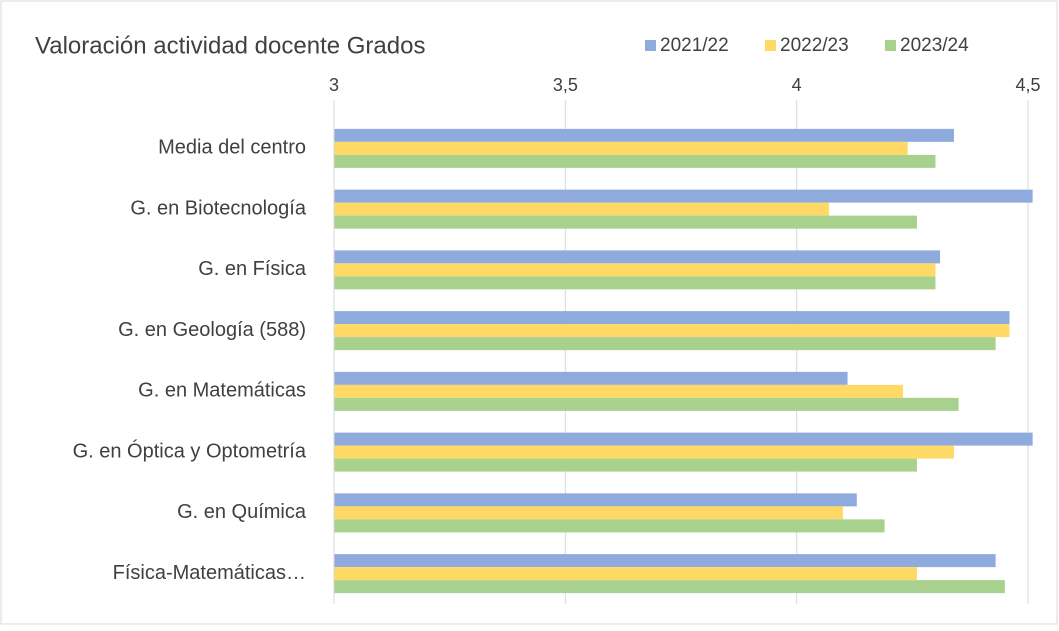 This screenshot has height=631, width=1059. I want to click on x-tick-label: 3,5, so click(565, 85).